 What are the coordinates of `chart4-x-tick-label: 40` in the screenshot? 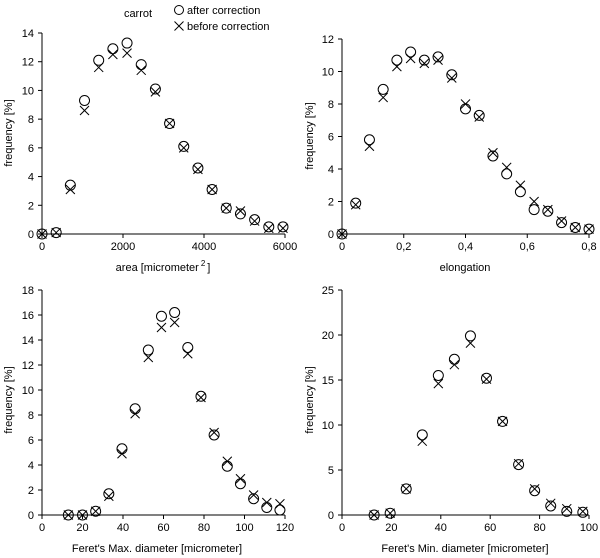 It's located at (441, 528).